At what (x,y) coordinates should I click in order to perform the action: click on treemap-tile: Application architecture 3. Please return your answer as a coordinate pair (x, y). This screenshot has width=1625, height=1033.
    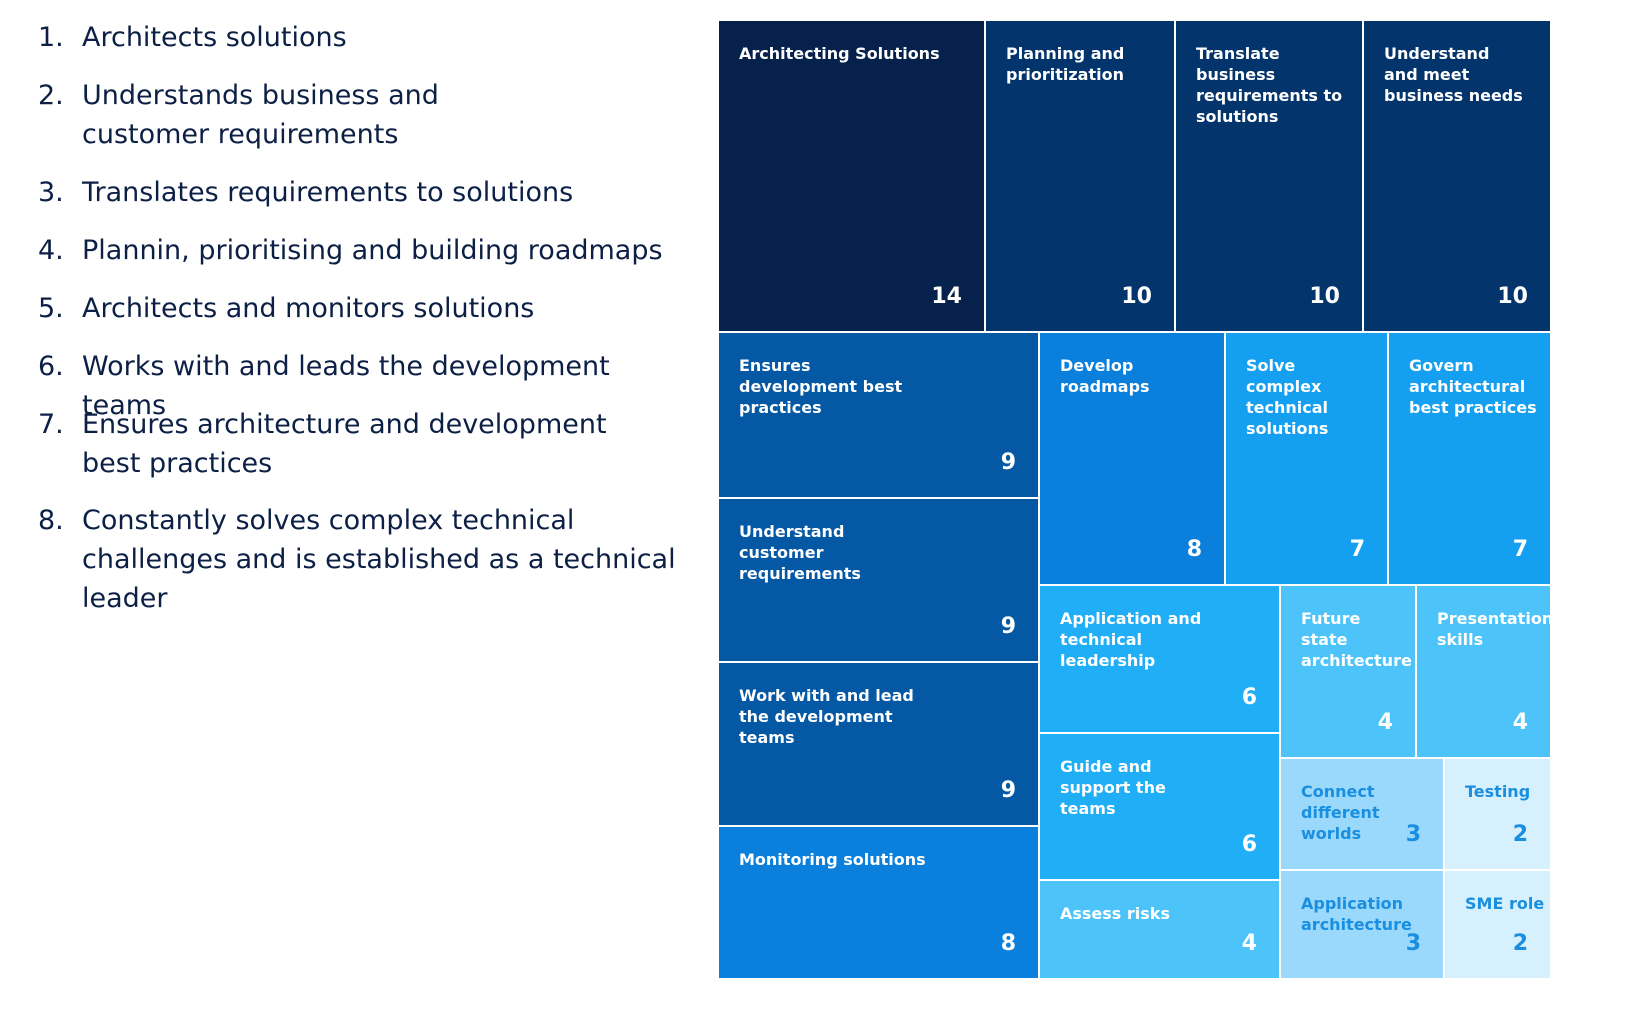
    Looking at the image, I should click on (1362, 924).